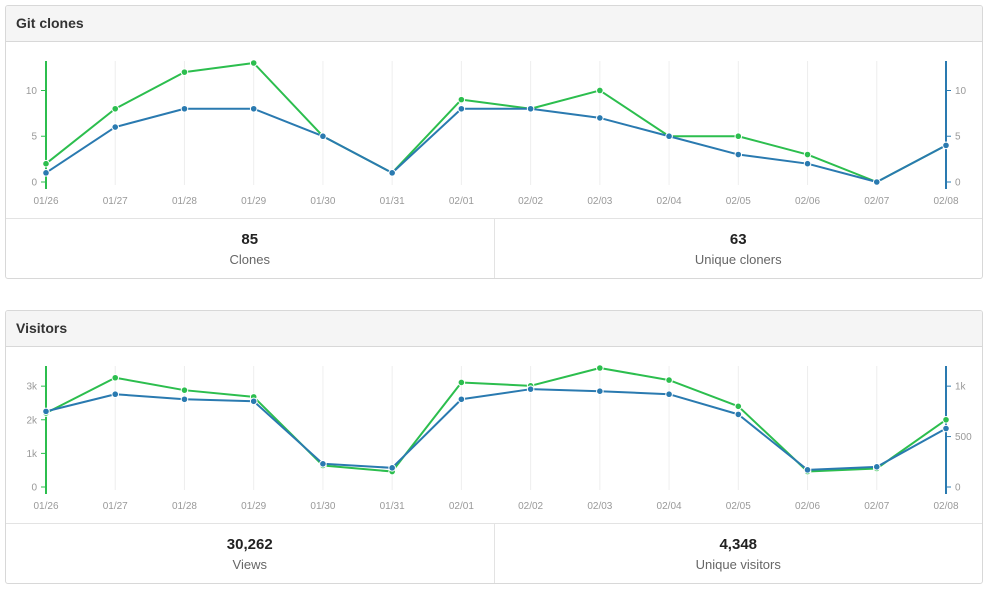 The width and height of the screenshot is (989, 590). Describe the element at coordinates (963, 437) in the screenshot. I see `right-tick-label: 500` at that location.